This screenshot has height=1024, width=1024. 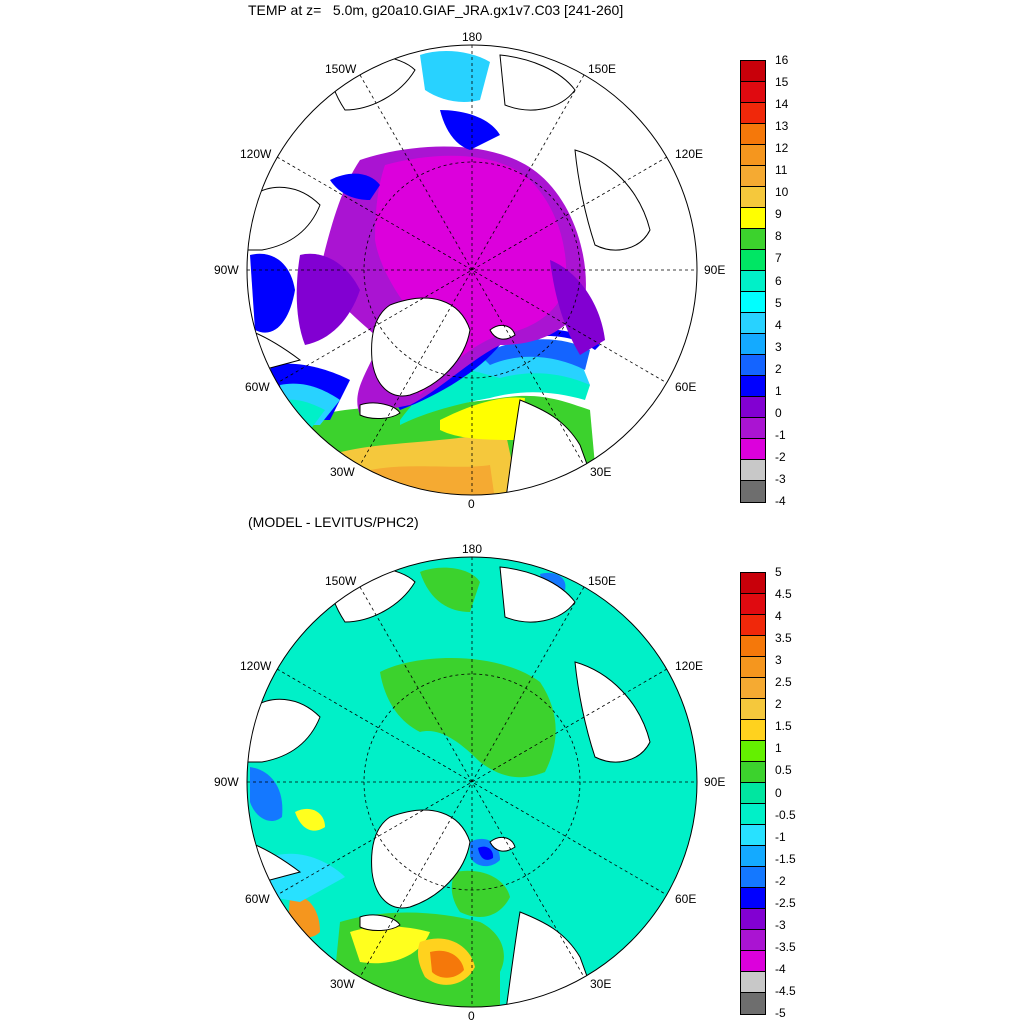 What do you see at coordinates (785, 814) in the screenshot?
I see `difference-colorbar-tick-label: -0.5` at bounding box center [785, 814].